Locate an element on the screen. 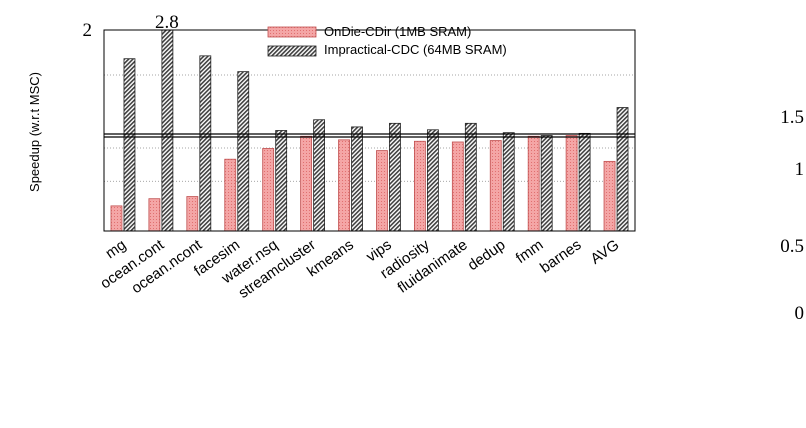  y-tick-label: 0 is located at coordinates (800, 313).